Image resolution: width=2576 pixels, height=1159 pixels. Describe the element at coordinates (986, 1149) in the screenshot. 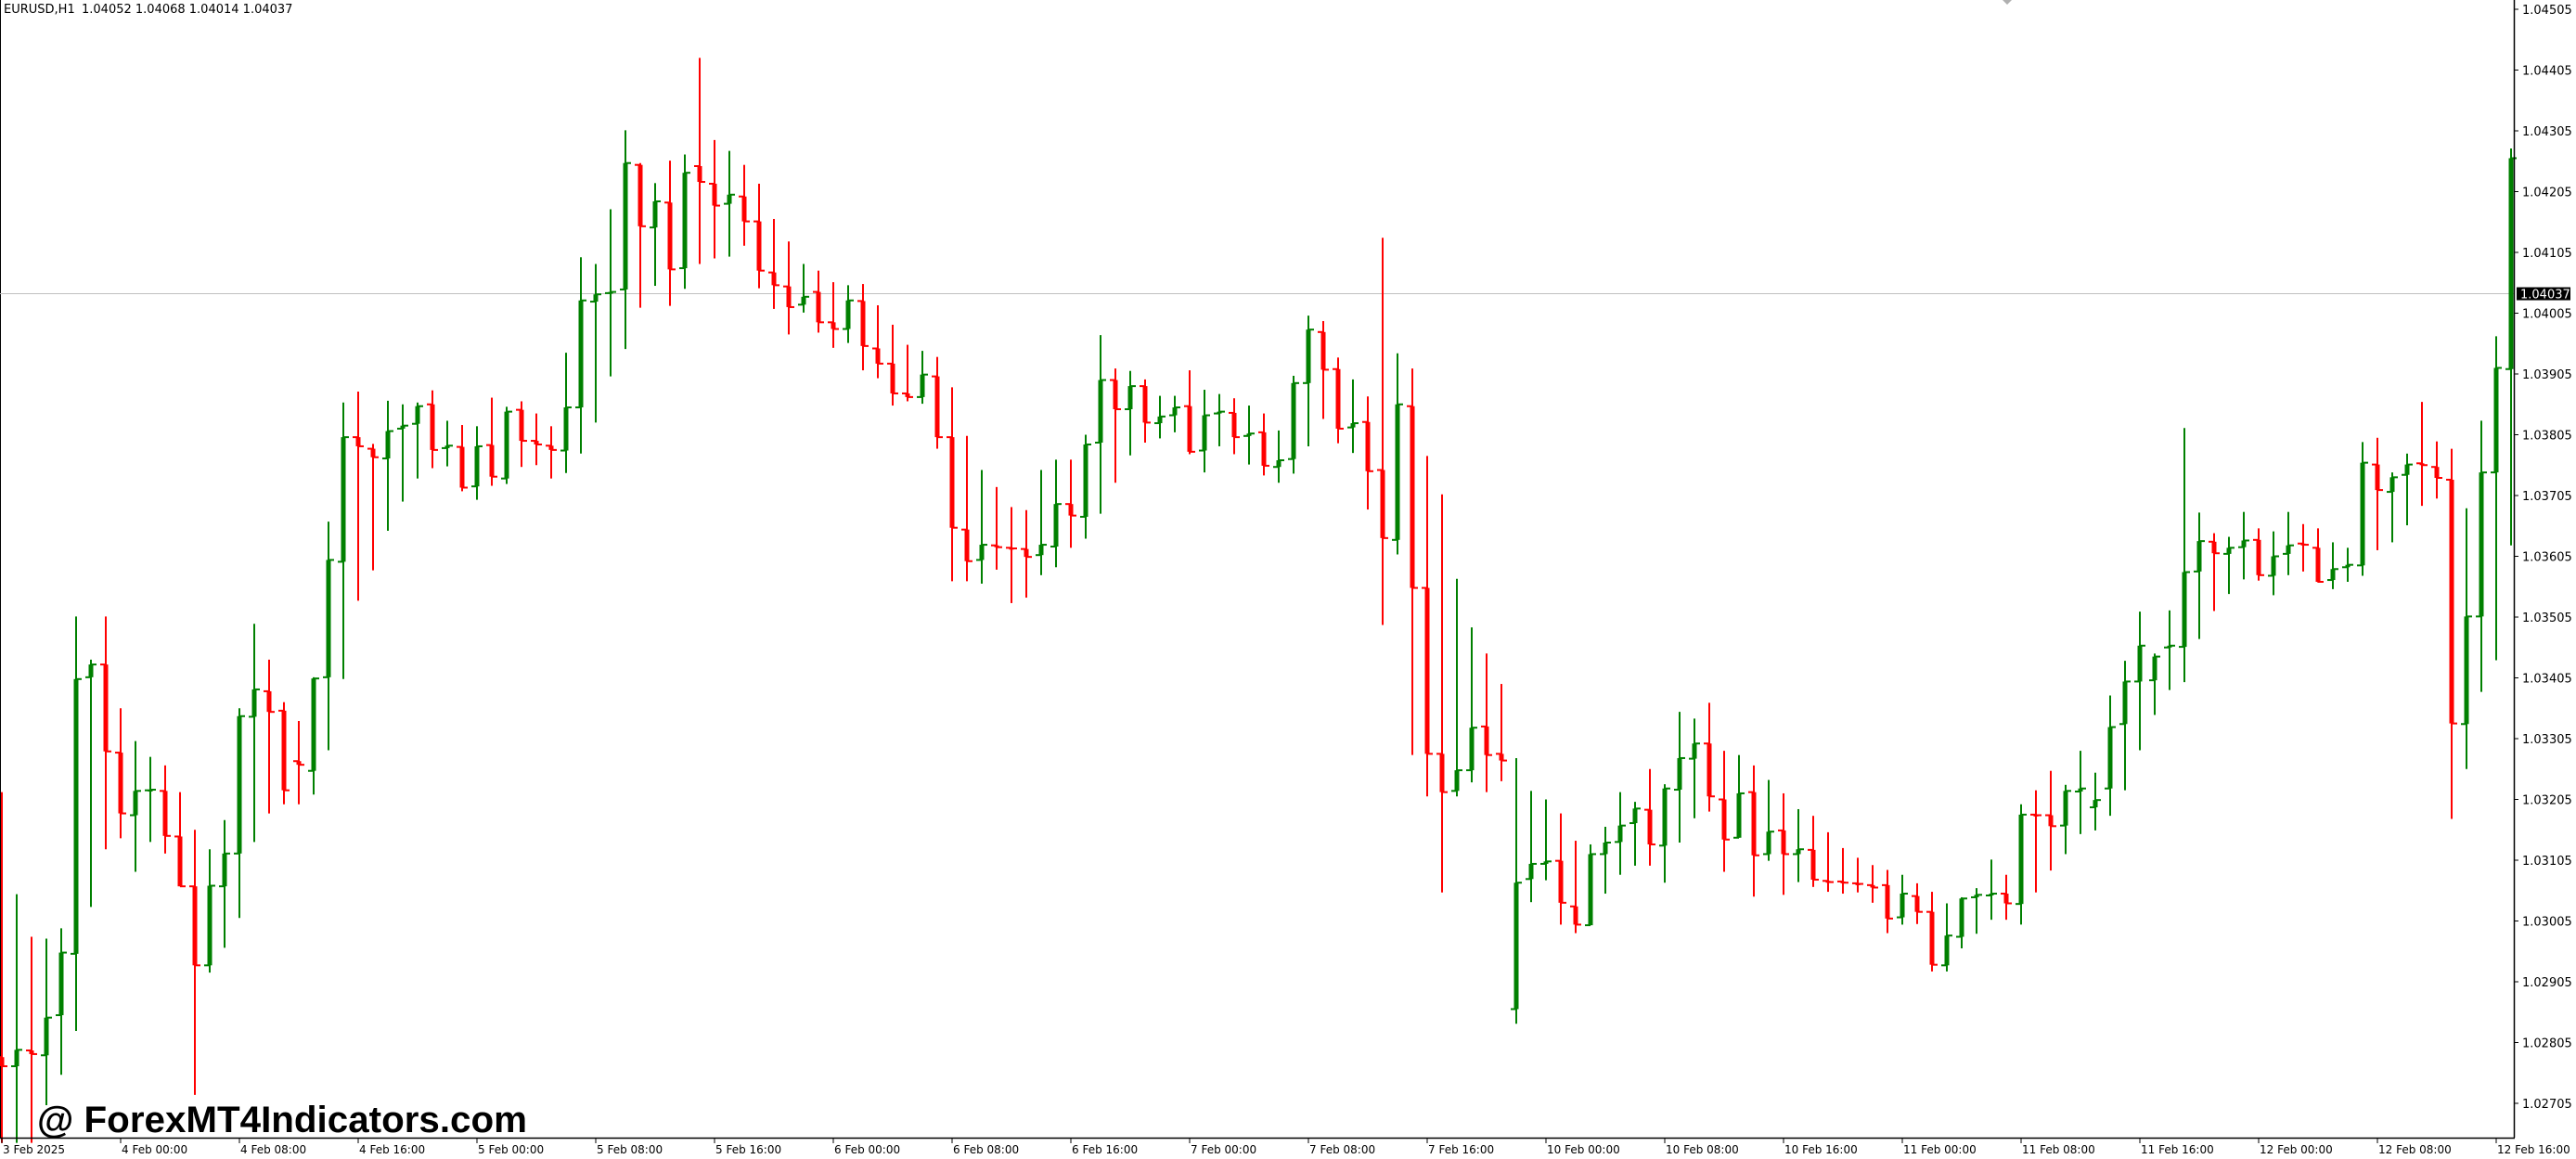

I see `time-tick-label: 6 Feb 08:00` at that location.